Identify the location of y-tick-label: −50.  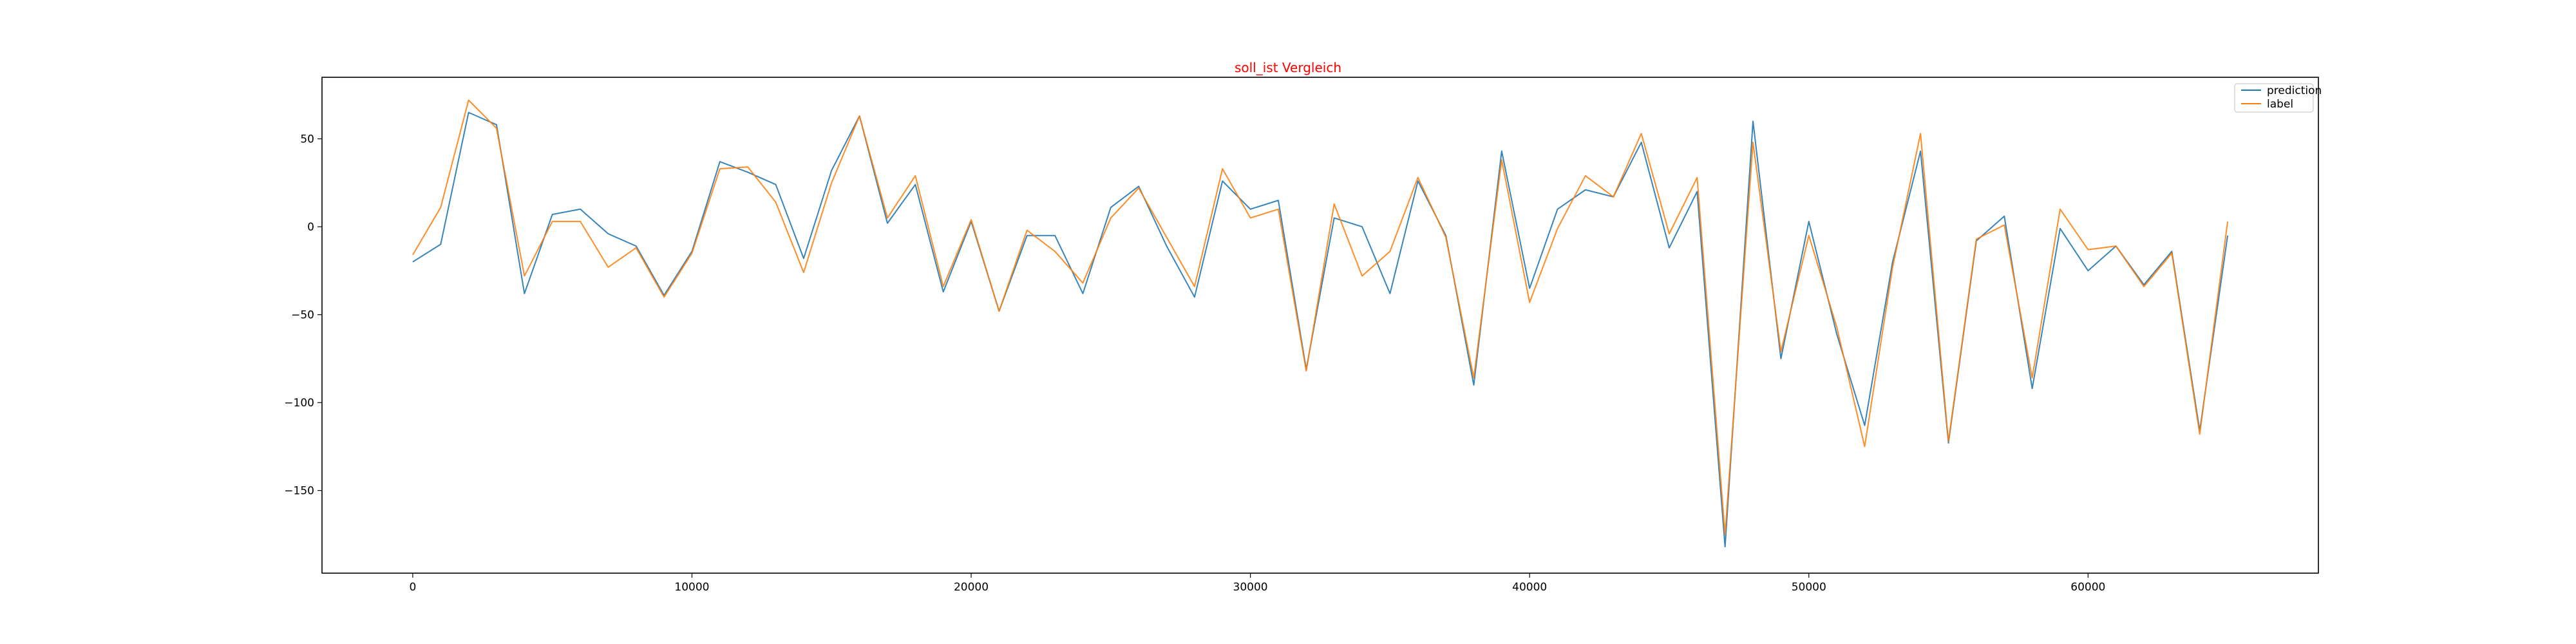
(302, 315).